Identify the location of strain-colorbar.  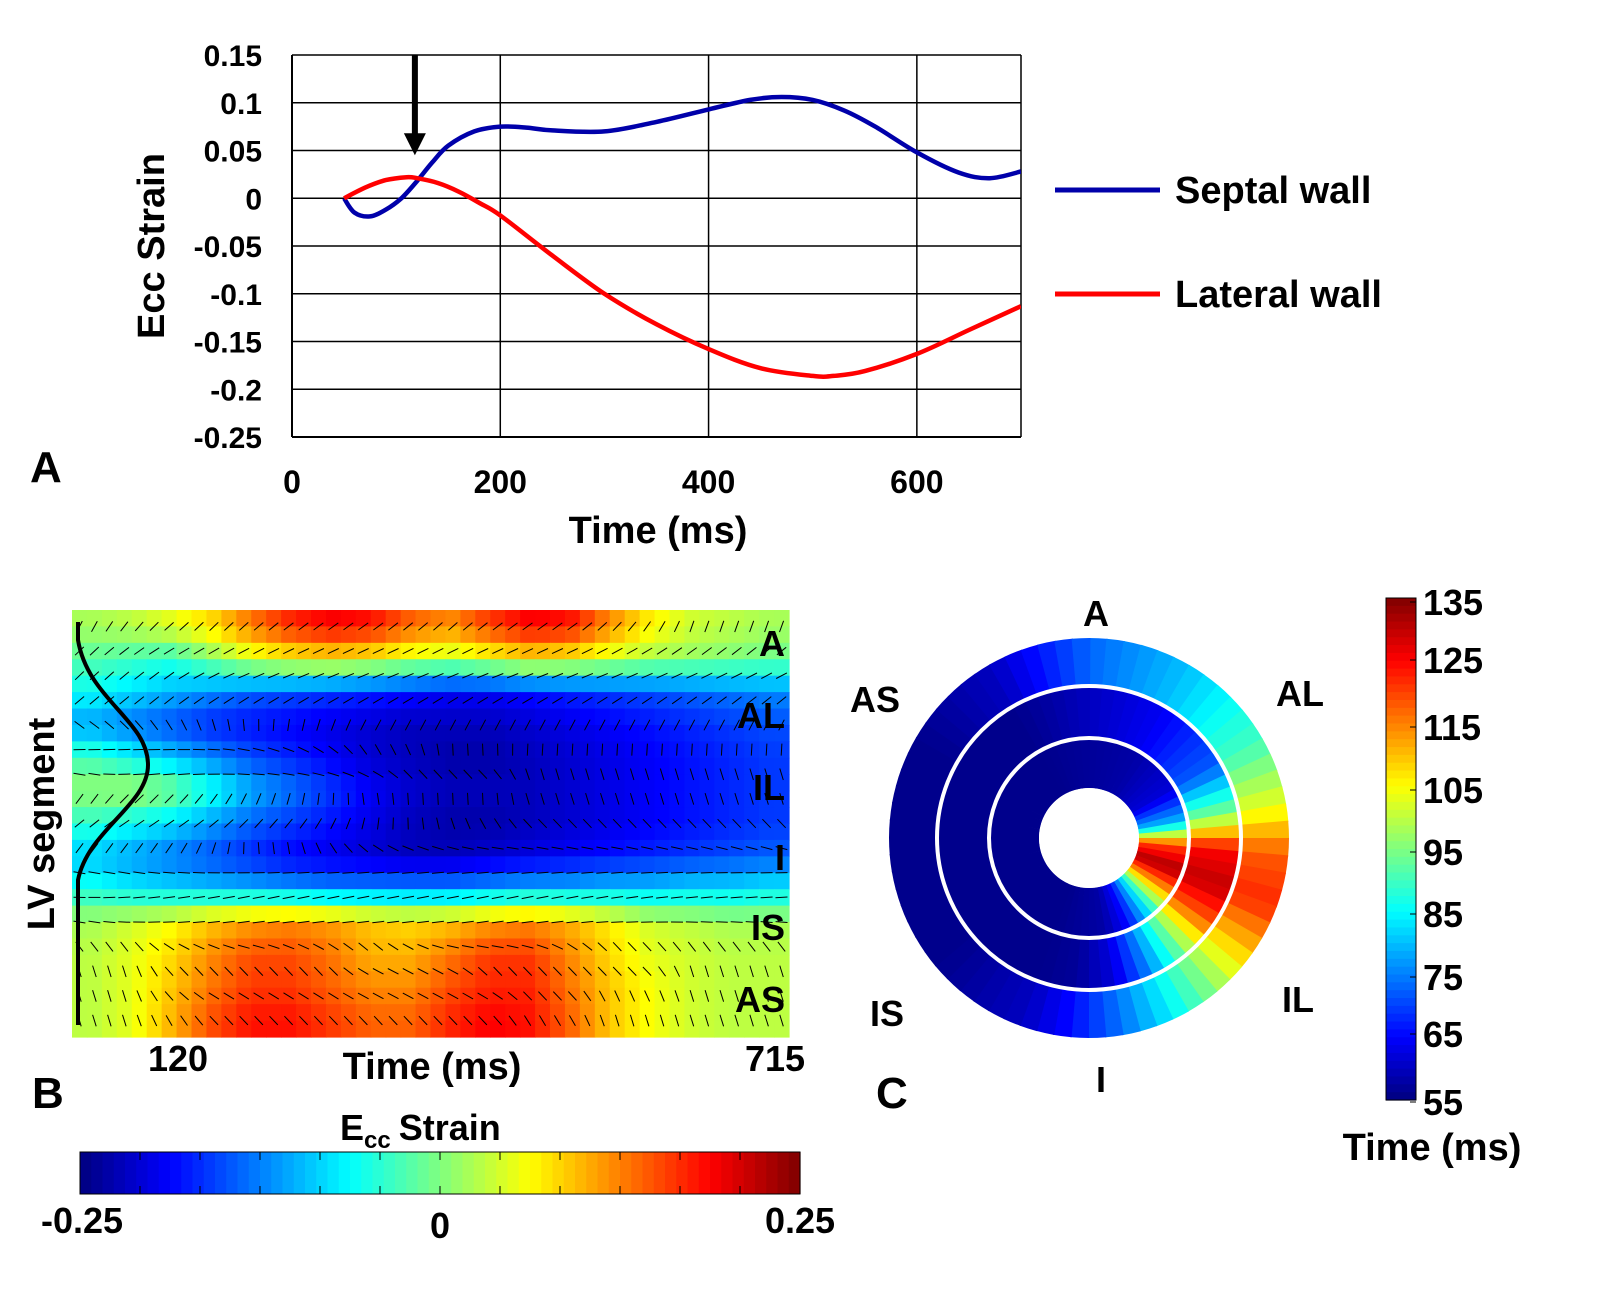
(440, 1173).